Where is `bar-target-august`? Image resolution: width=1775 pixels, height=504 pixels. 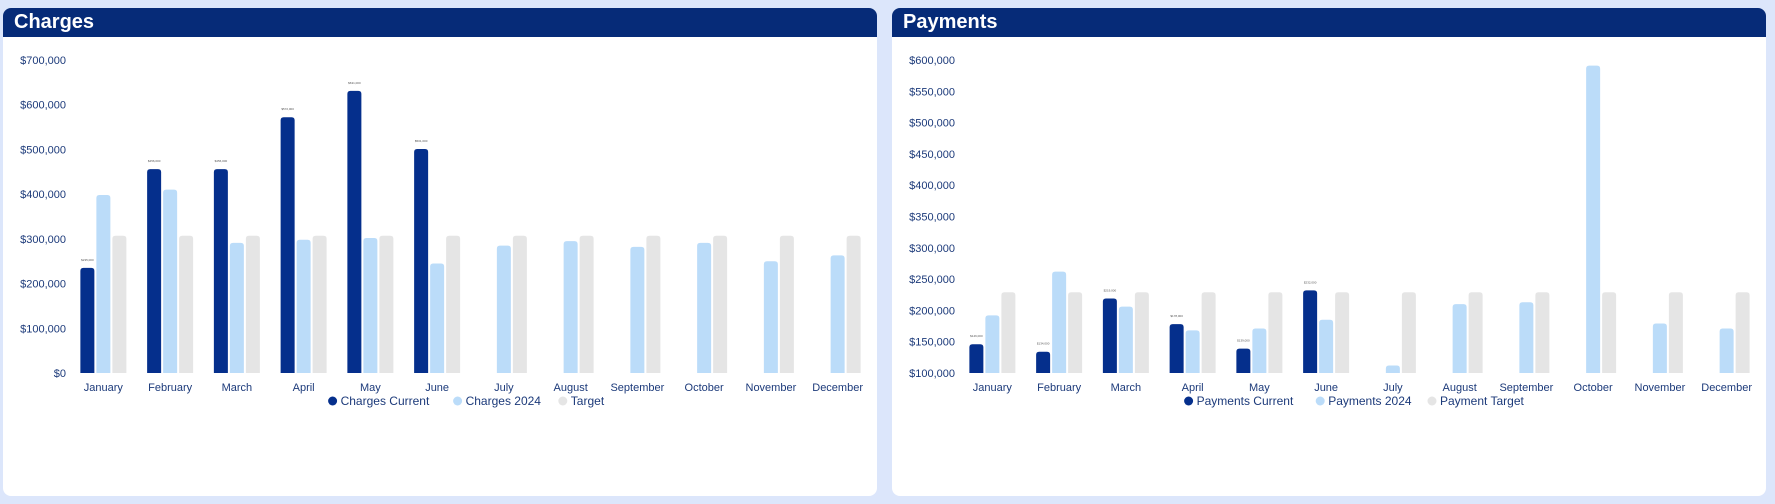 bar-target-august is located at coordinates (586, 304).